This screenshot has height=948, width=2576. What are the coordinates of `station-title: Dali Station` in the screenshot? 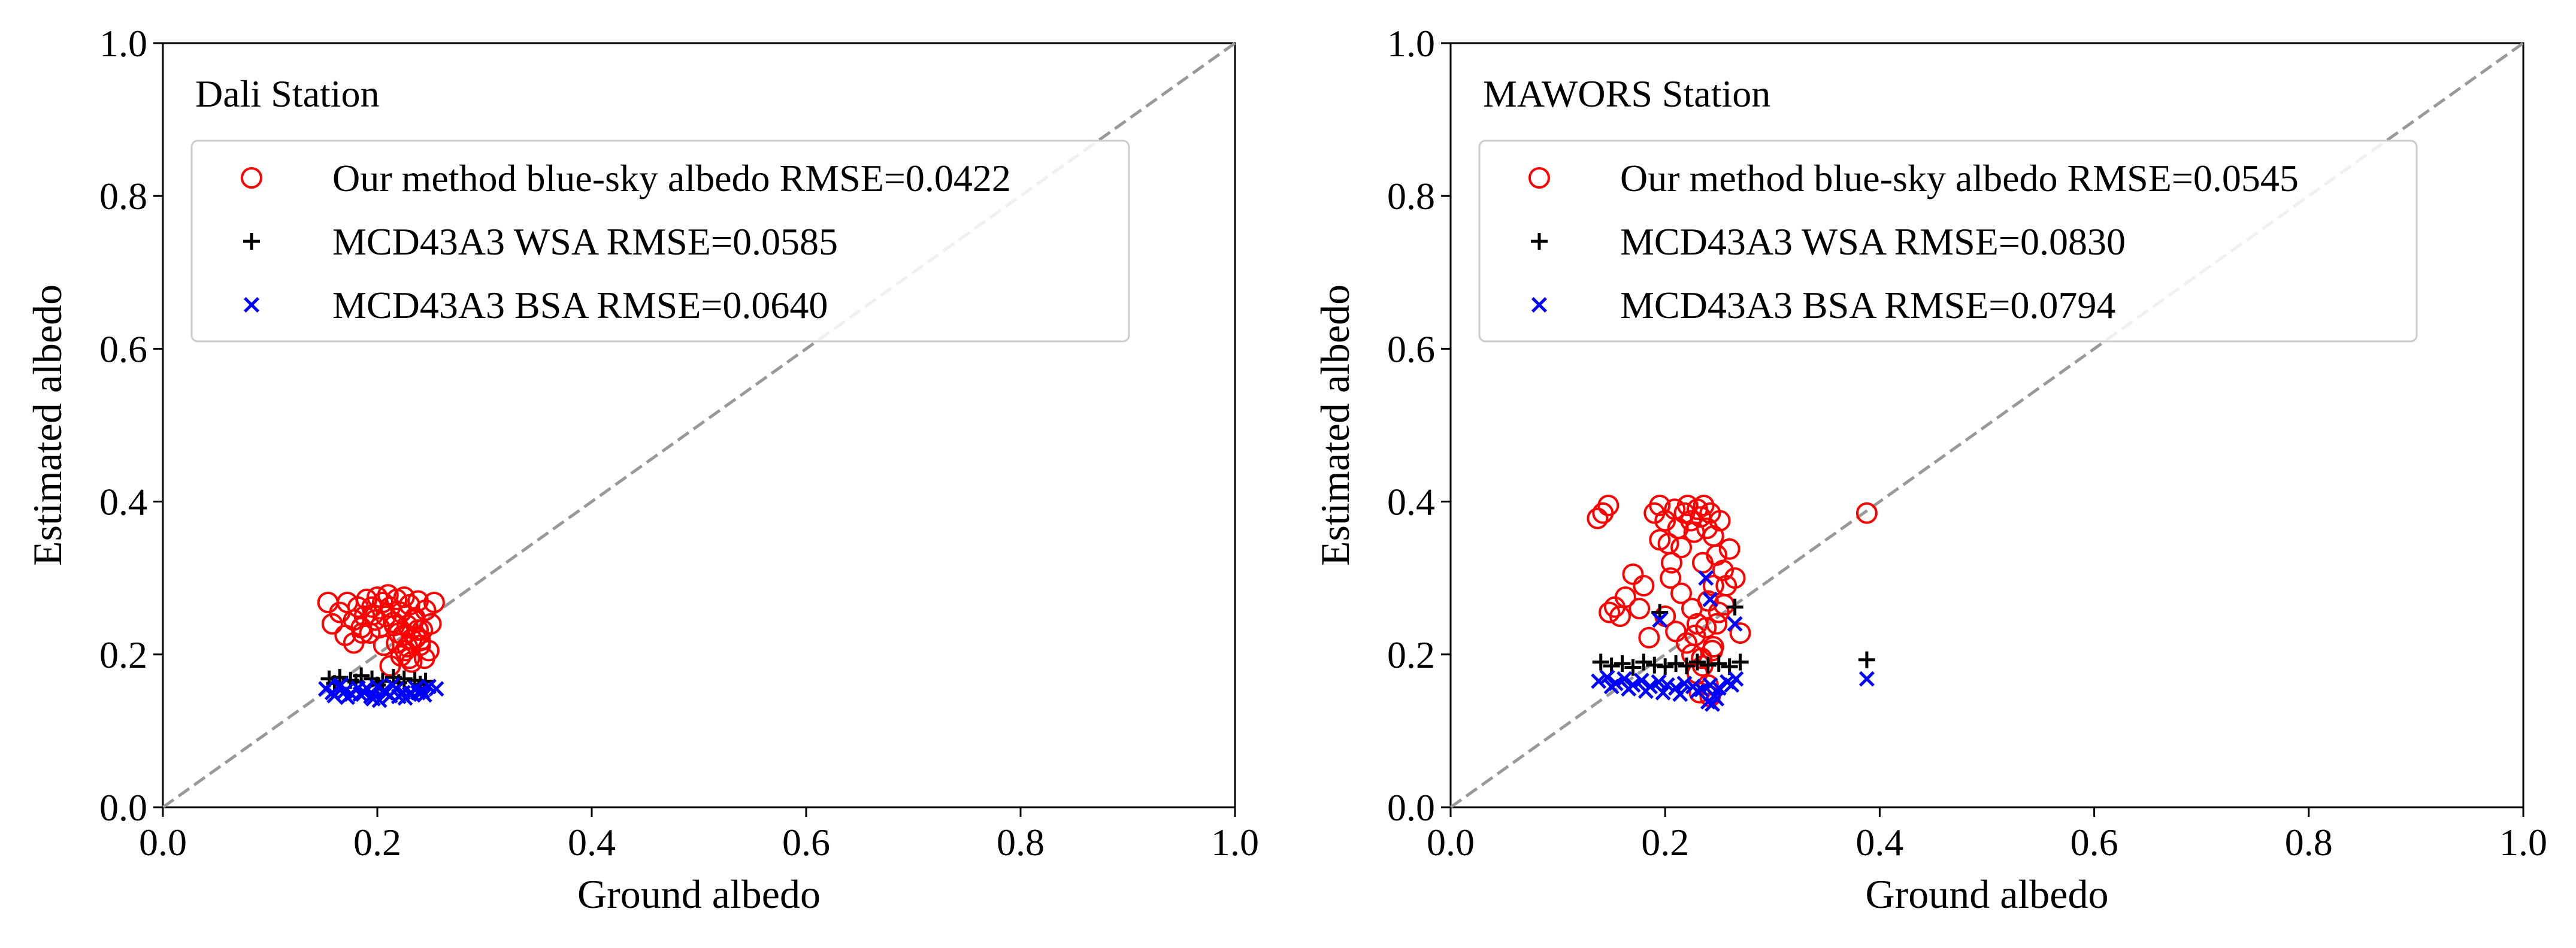 It's located at (287, 94).